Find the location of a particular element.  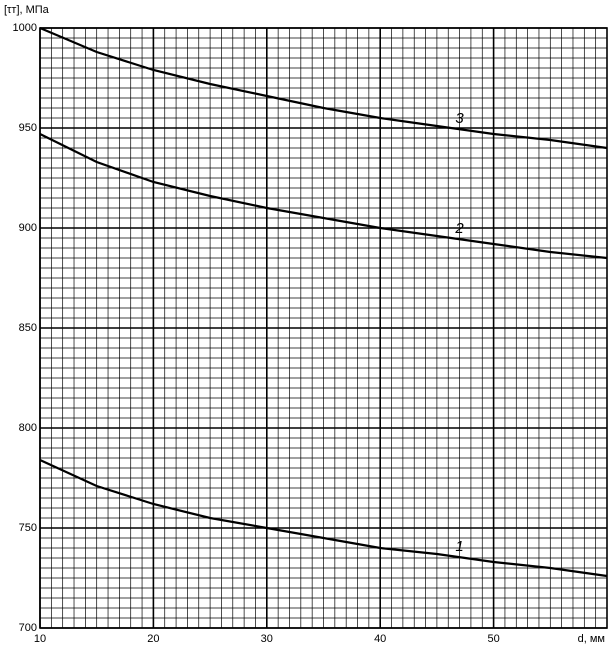

x-tick-label: 50 is located at coordinates (493, 639).